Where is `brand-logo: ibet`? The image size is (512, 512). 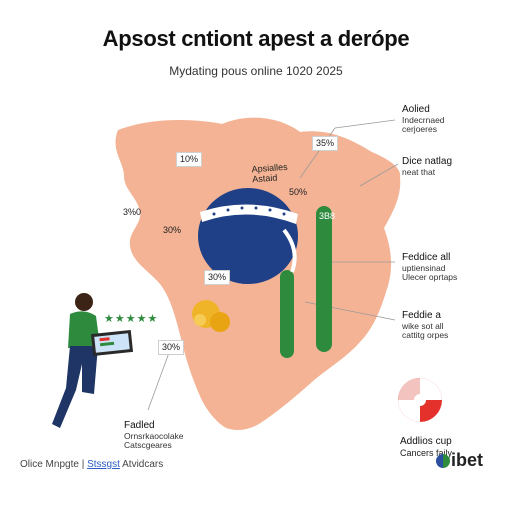 brand-logo: ibet is located at coordinates (459, 460).